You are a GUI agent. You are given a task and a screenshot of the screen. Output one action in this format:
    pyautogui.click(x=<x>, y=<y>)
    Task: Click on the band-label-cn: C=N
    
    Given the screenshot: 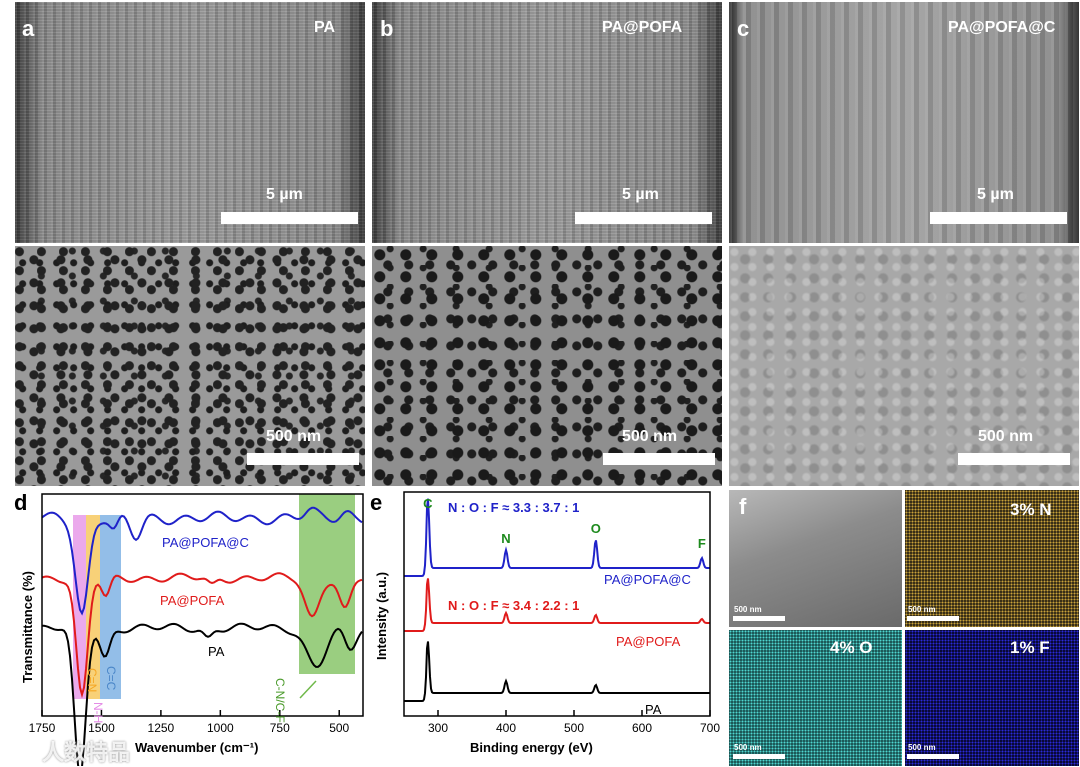 What is the action you would take?
    pyautogui.click(x=92, y=680)
    